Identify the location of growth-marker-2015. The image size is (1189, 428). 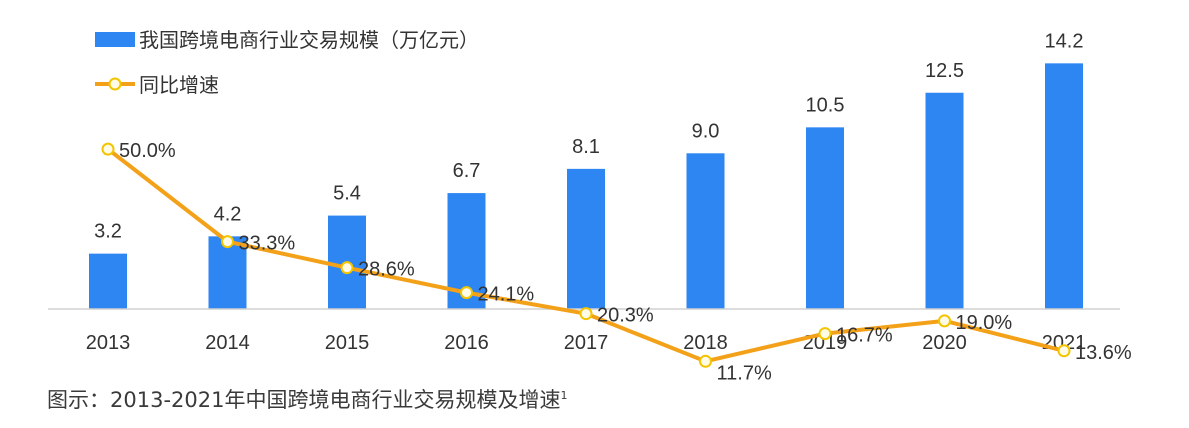
(347, 268).